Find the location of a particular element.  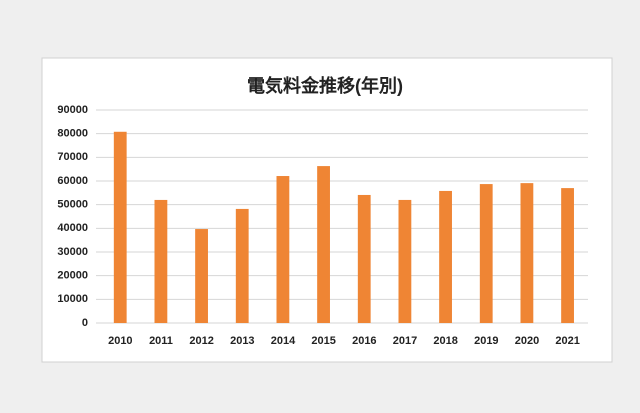

y-tick-label: 40000 is located at coordinates (72, 228).